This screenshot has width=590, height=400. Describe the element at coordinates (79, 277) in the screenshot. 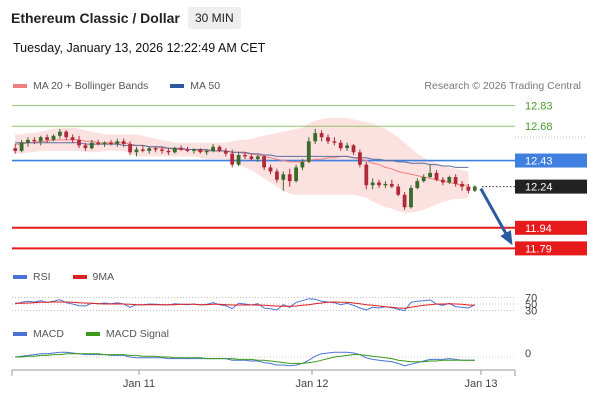

I see `legend-swatch-rsi-ma` at that location.